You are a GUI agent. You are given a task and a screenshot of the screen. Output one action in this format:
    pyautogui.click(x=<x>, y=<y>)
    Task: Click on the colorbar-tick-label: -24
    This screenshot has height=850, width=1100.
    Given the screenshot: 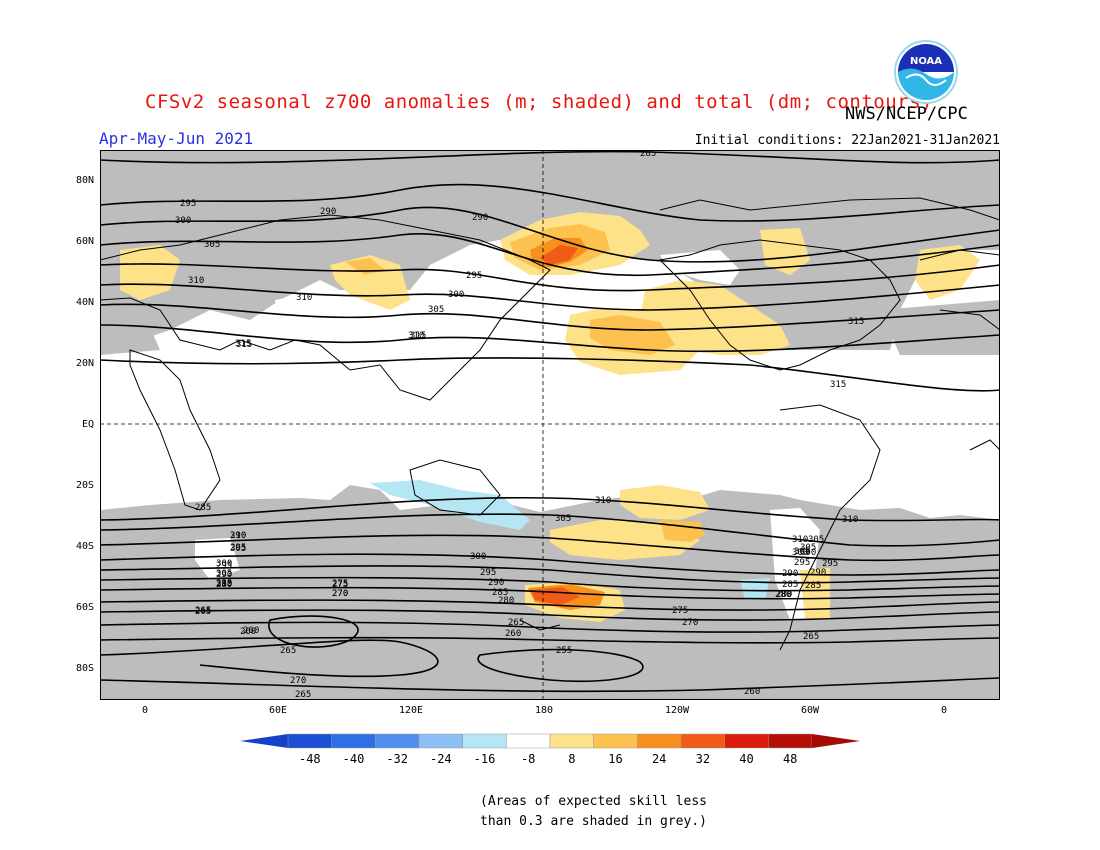 What is the action you would take?
    pyautogui.click(x=441, y=759)
    